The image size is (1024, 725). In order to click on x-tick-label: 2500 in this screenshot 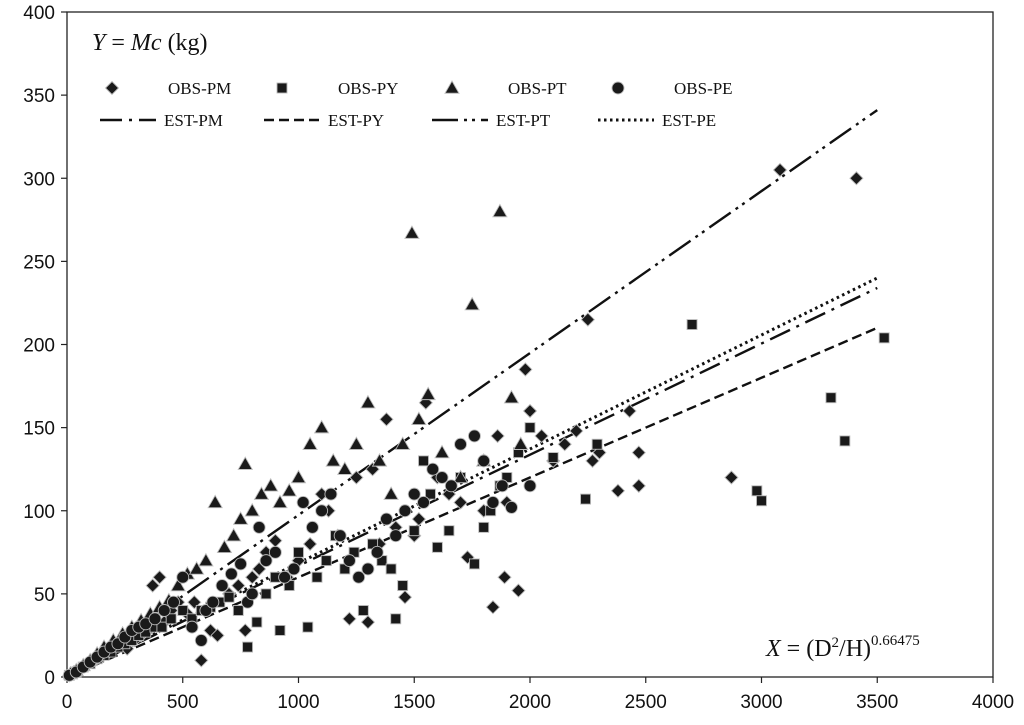, I will do `click(646, 702)`.